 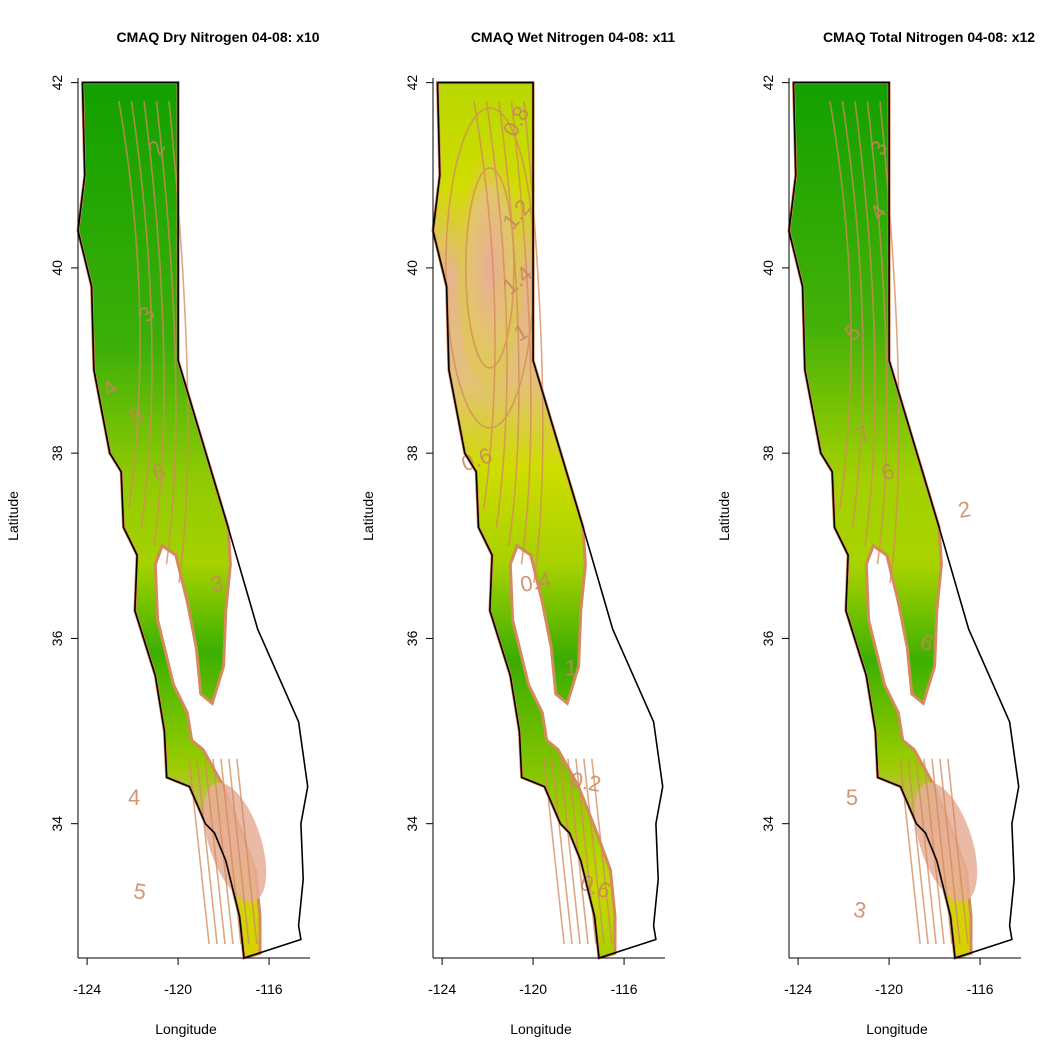 I want to click on contour-label: 1, so click(x=571, y=667).